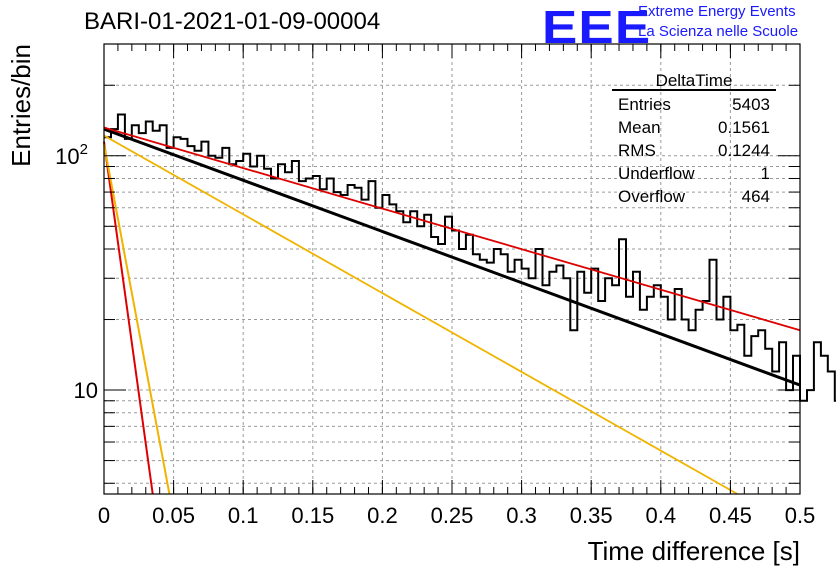  I want to click on logo-line-1: Extreme Energy Events, so click(717, 11).